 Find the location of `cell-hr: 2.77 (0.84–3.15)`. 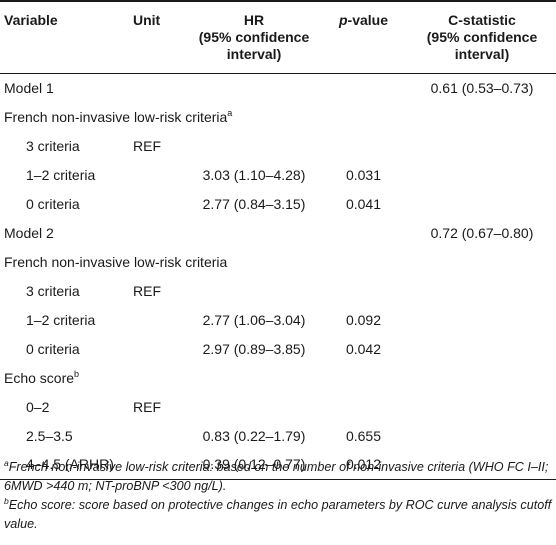

cell-hr: 2.77 (0.84–3.15) is located at coordinates (254, 203).